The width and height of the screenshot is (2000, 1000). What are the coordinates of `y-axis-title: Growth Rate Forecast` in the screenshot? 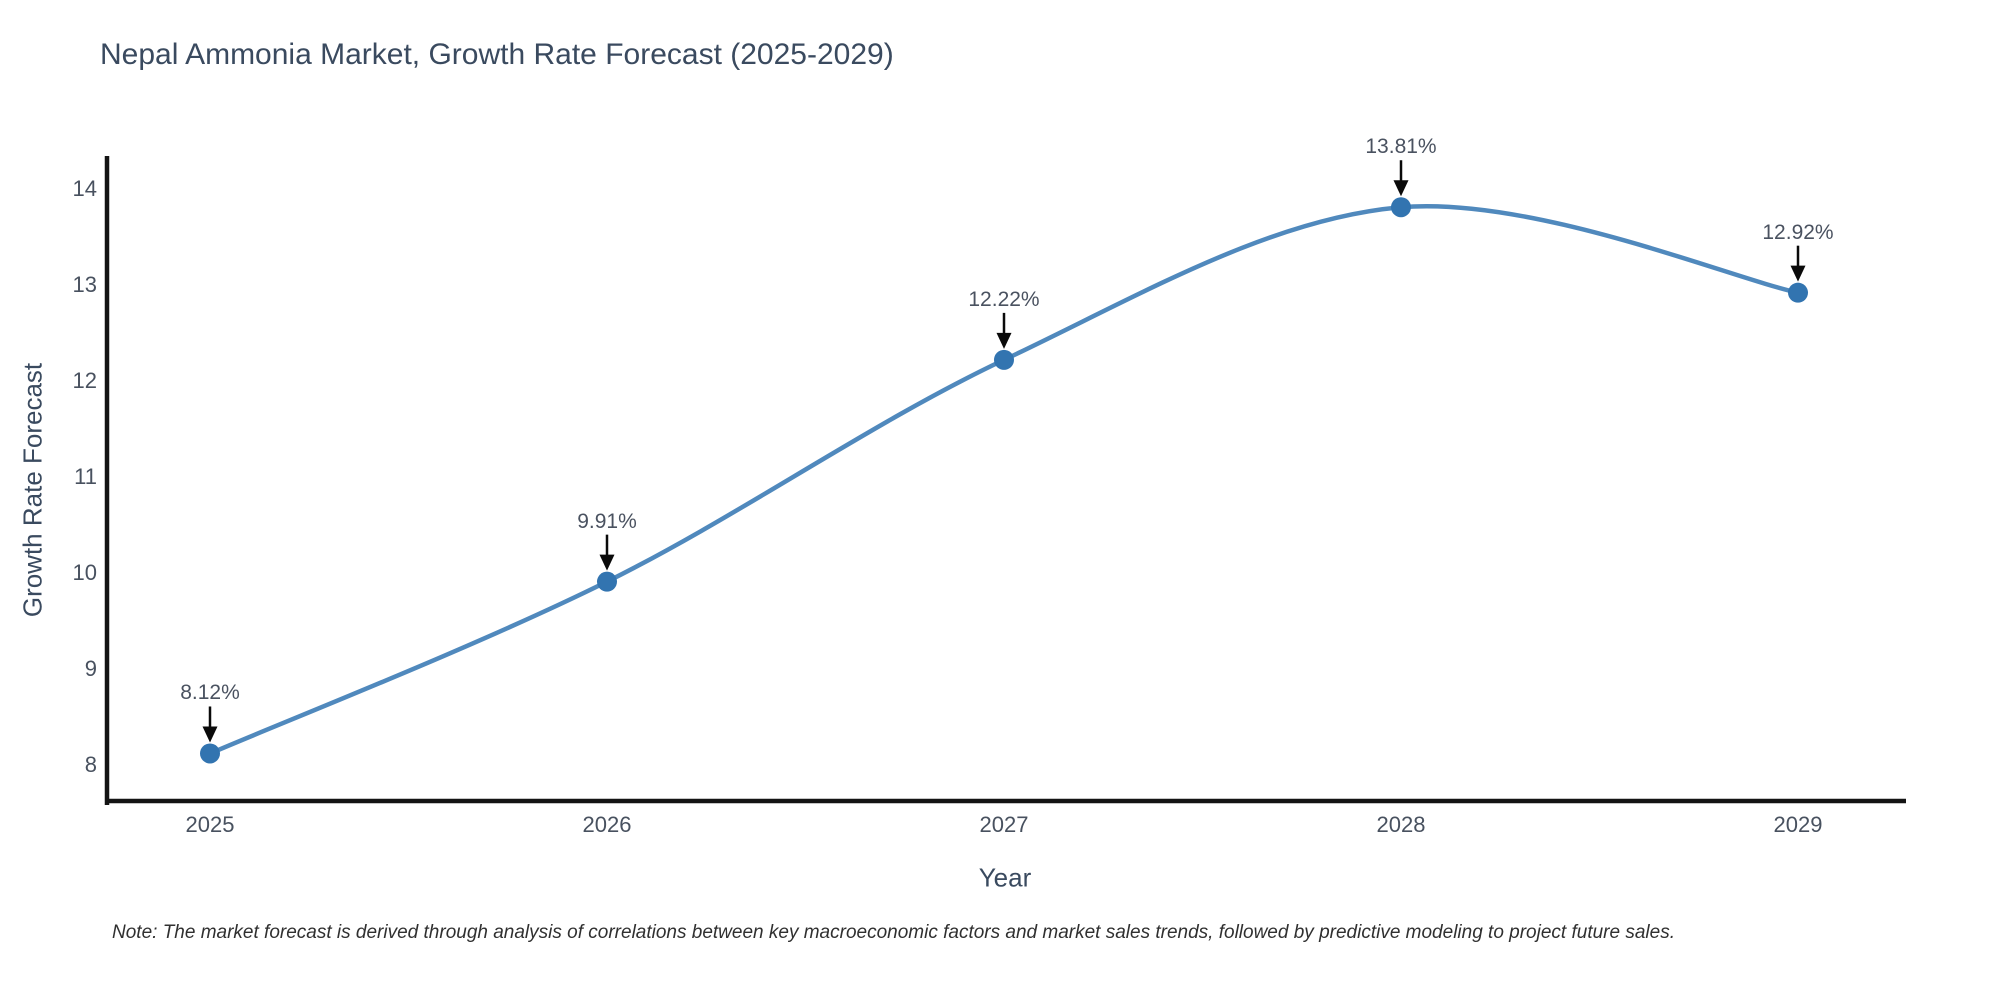 It's located at (32, 490).